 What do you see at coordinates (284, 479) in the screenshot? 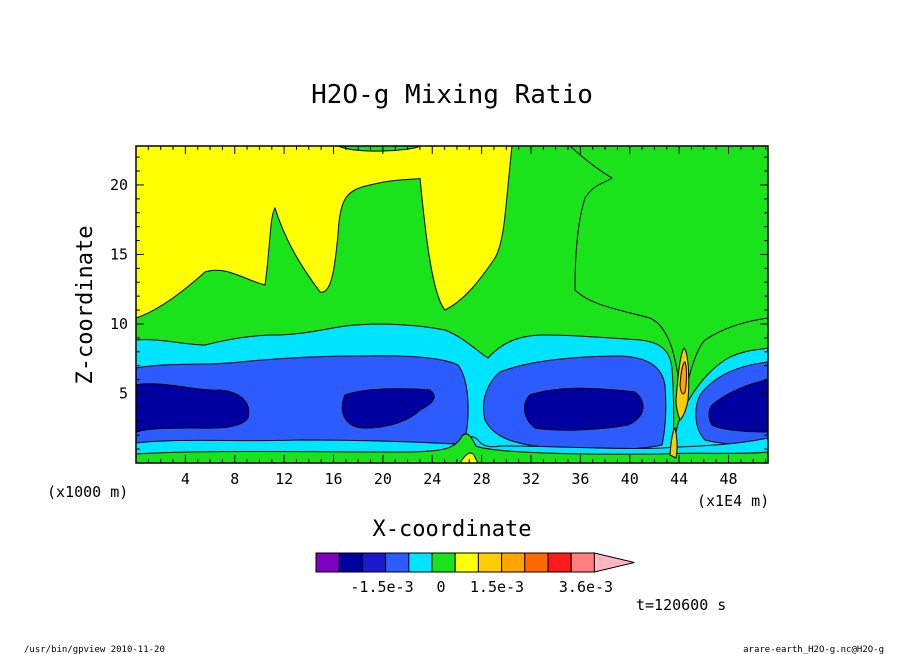
I see `x-tick-label: 12` at bounding box center [284, 479].